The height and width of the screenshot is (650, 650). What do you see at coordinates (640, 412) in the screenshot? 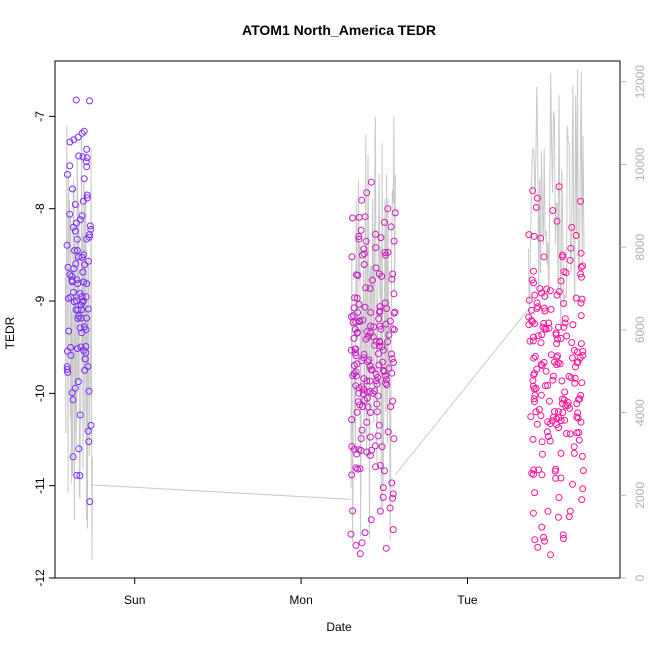
I see `y2-tick-label: 4000` at bounding box center [640, 412].